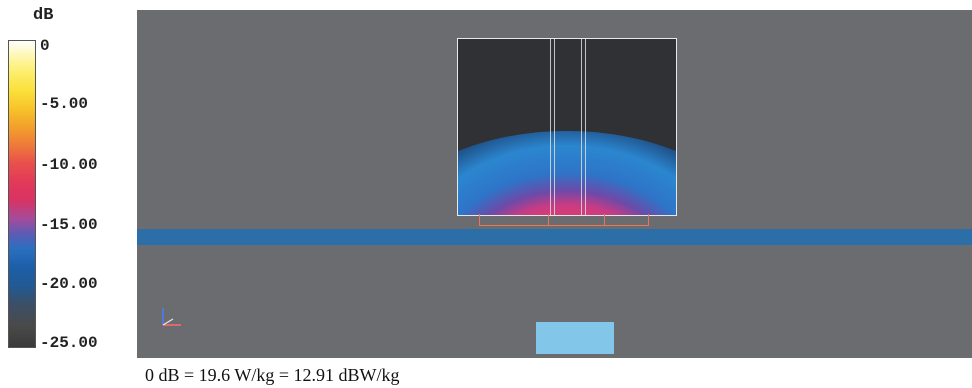 The height and width of the screenshot is (388, 972). I want to click on phantom-field-region, so click(567, 127).